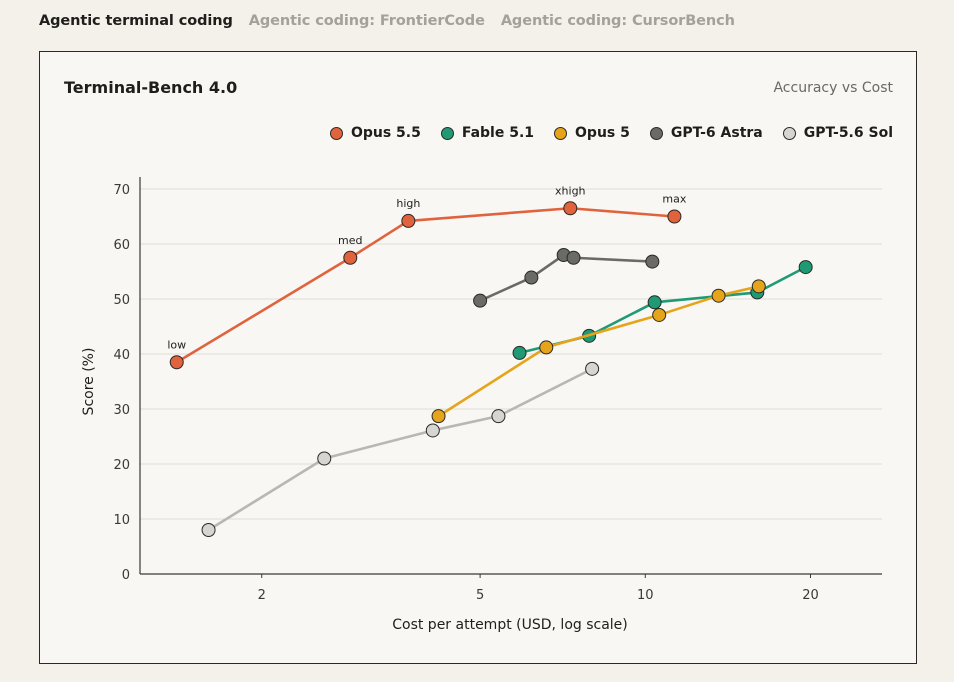 This screenshot has width=954, height=682. What do you see at coordinates (176, 344) in the screenshot?
I see `point-label: low` at bounding box center [176, 344].